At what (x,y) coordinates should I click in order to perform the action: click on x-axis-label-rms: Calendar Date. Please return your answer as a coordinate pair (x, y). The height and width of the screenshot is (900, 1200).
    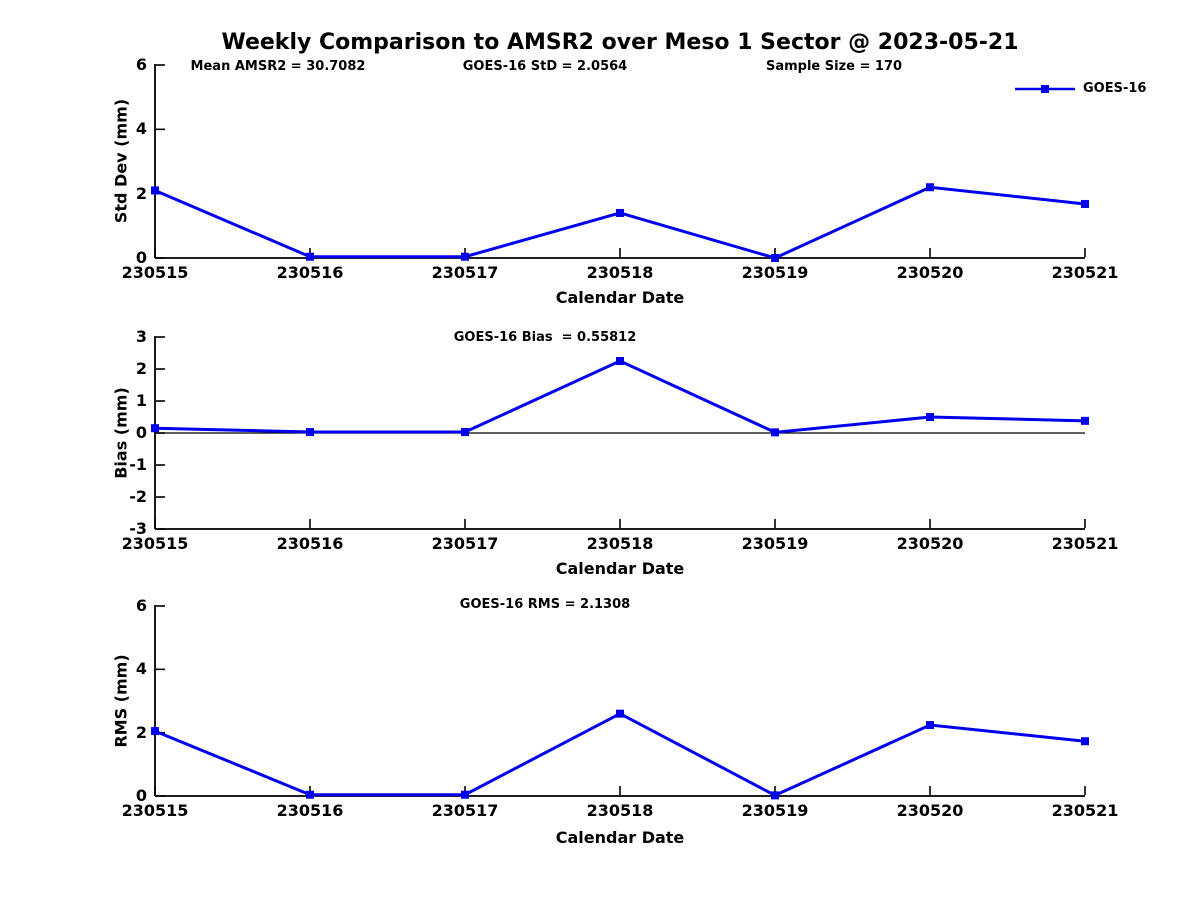
    Looking at the image, I should click on (620, 837).